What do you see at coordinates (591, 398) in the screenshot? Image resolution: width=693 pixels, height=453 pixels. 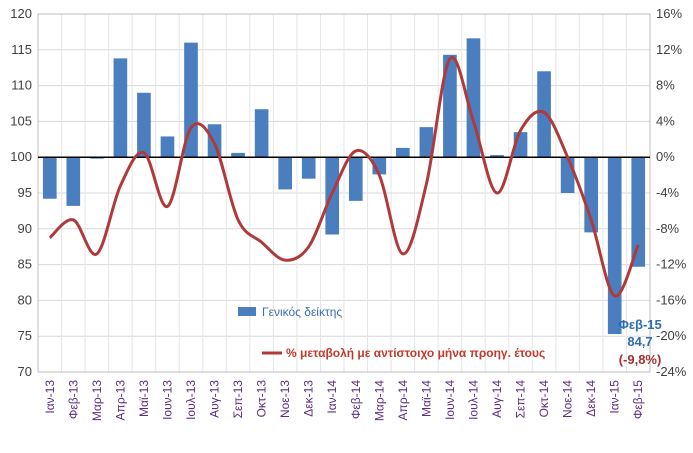 I see `x-tick-label: Δεκ-14` at bounding box center [591, 398].